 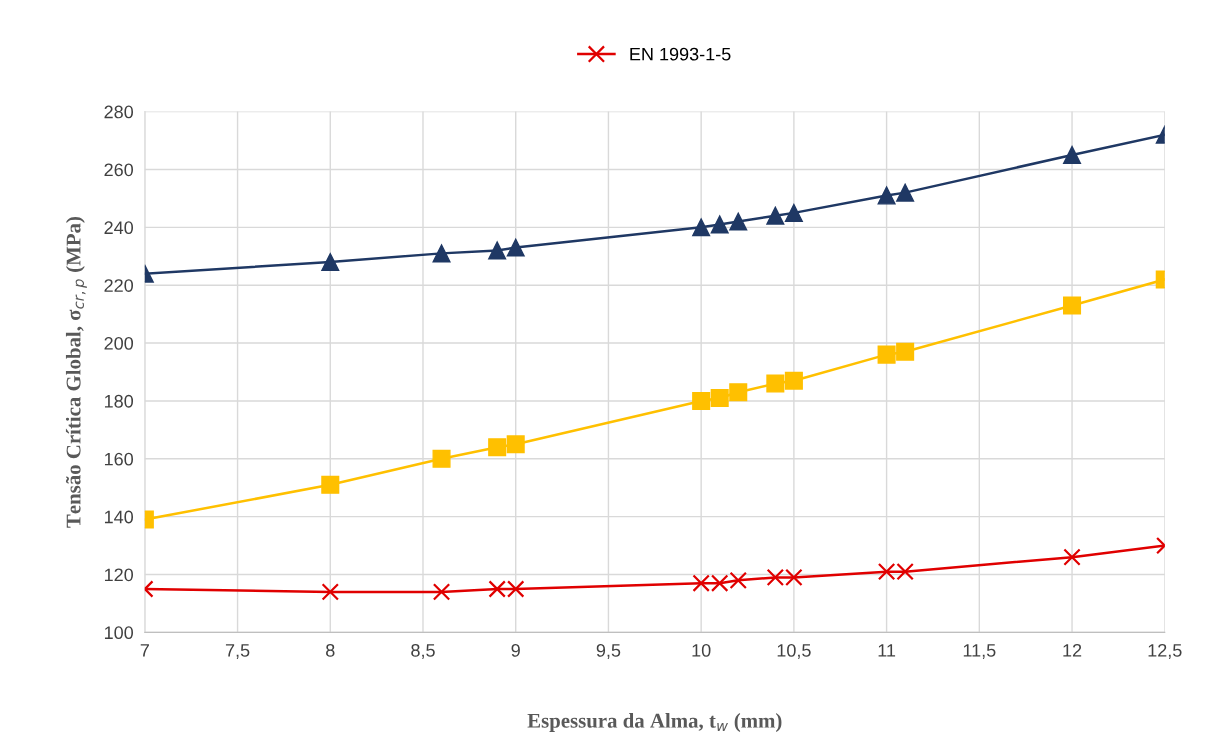 I want to click on y-tick-label: 260, so click(x=119, y=170).